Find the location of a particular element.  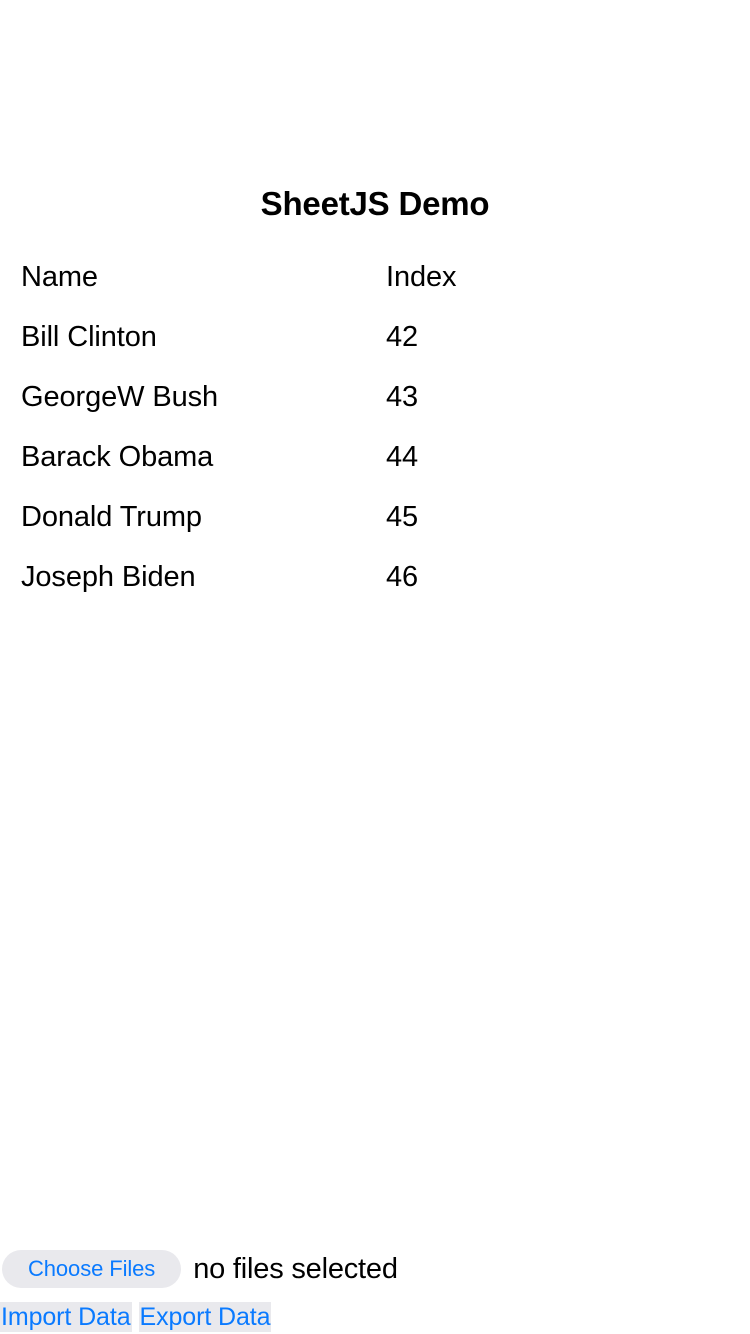

cell-name: Donald Trump is located at coordinates (111, 517).